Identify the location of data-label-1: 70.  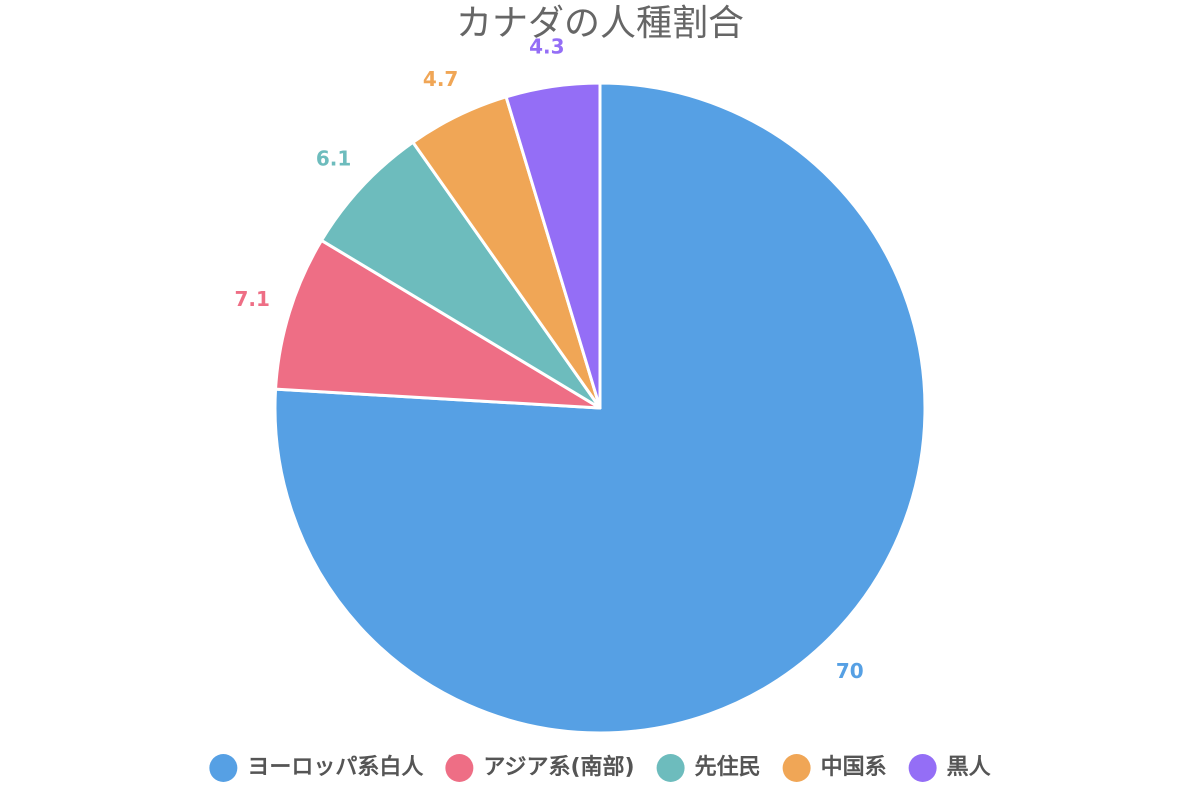
(850, 671).